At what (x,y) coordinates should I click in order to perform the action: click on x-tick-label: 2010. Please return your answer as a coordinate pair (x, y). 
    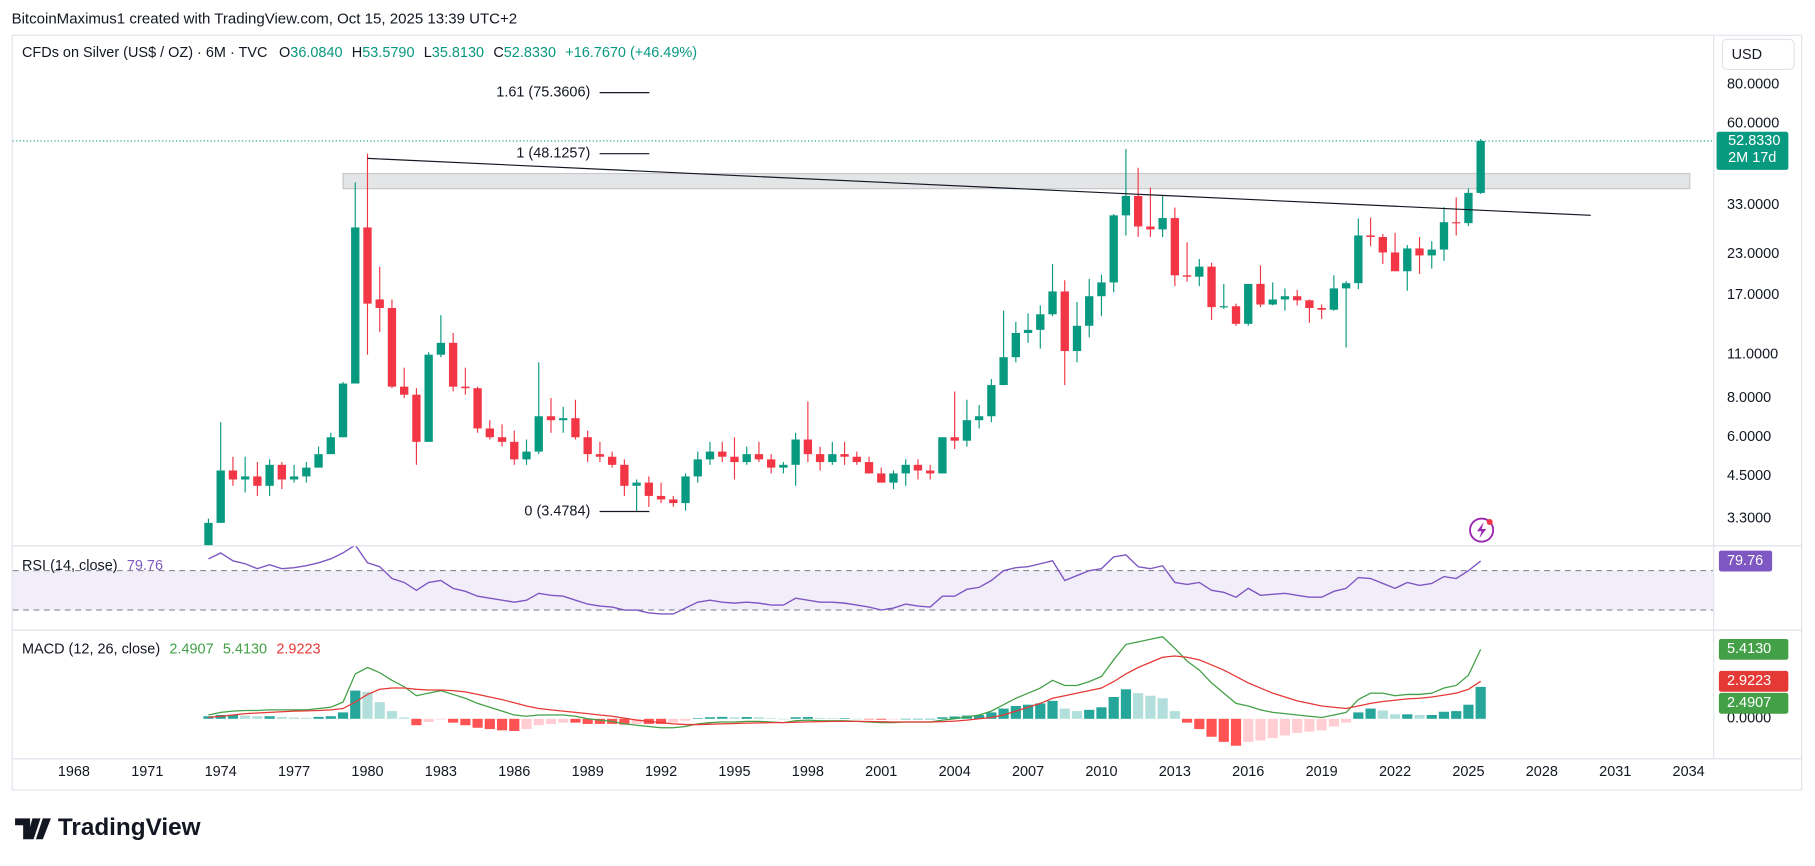
    Looking at the image, I should click on (1101, 772).